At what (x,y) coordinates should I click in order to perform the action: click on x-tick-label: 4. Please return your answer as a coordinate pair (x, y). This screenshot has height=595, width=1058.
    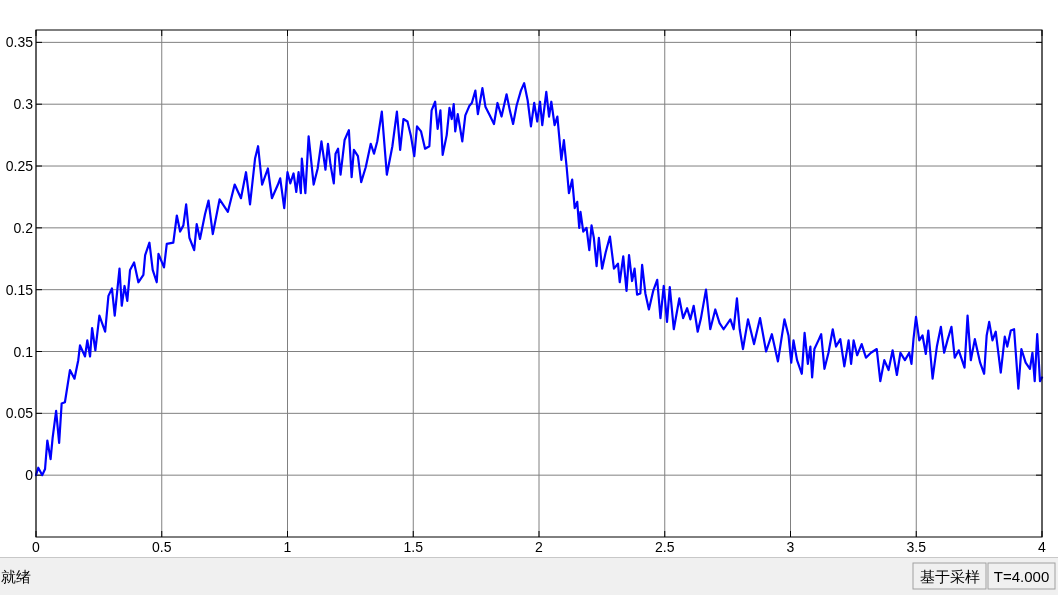
    Looking at the image, I should click on (1042, 547).